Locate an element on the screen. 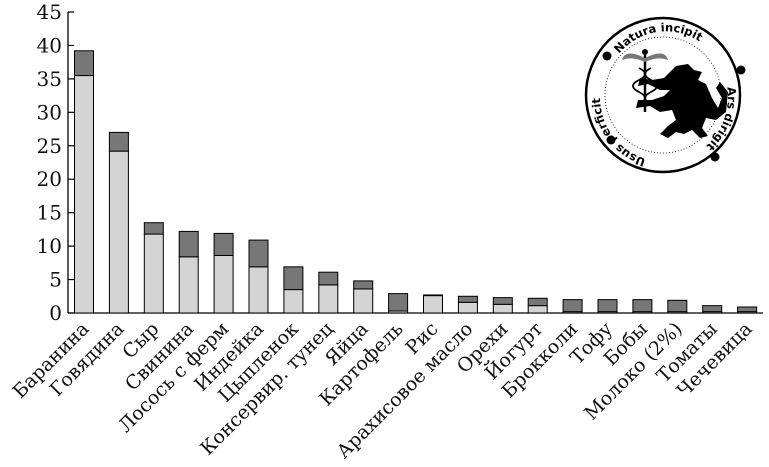  y-tick-label: 15 is located at coordinates (49, 213).